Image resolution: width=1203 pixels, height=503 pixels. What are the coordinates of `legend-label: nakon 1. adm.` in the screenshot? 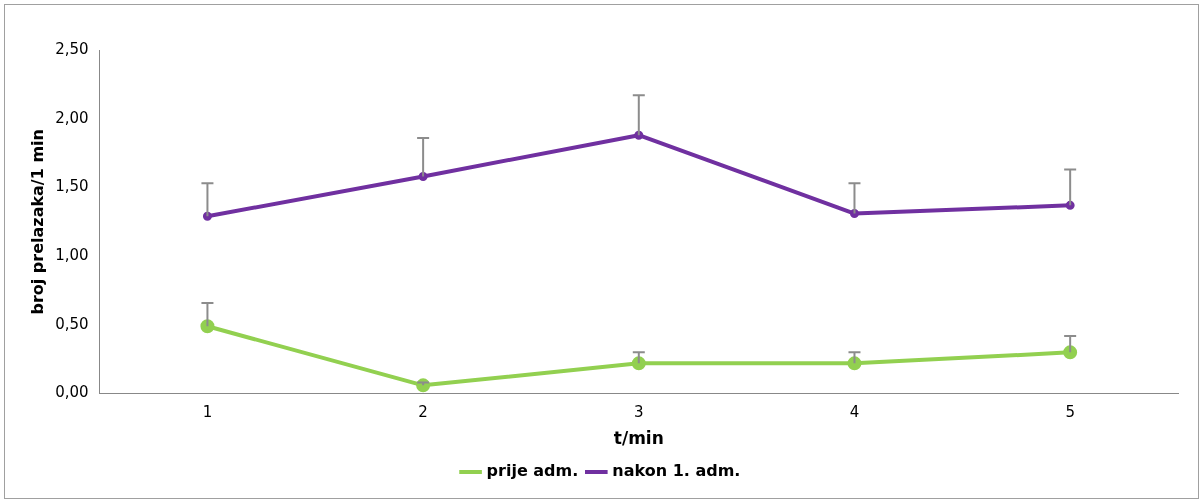 It's located at (676, 471).